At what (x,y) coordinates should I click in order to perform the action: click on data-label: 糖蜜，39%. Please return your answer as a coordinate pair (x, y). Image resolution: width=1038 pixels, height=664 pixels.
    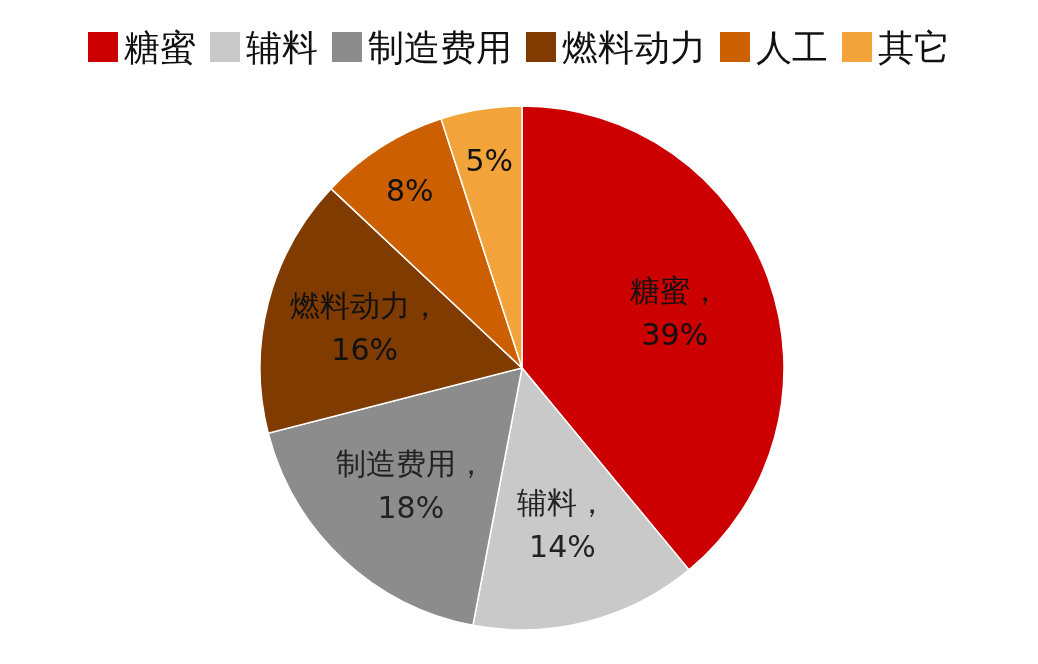
    Looking at the image, I should click on (674, 312).